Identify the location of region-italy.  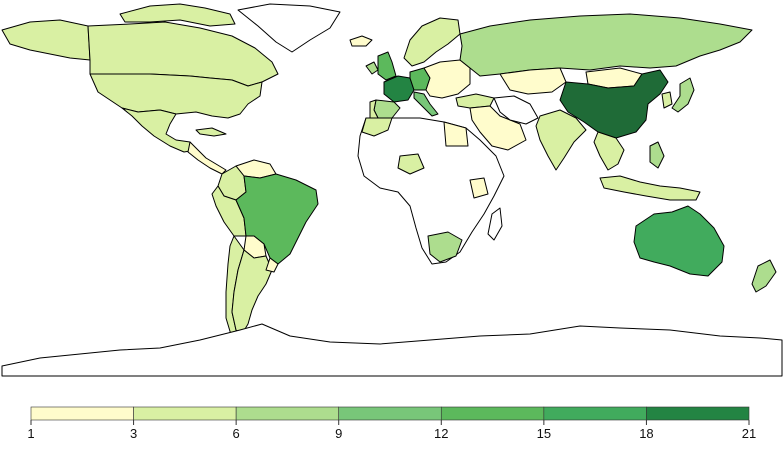
(426, 104).